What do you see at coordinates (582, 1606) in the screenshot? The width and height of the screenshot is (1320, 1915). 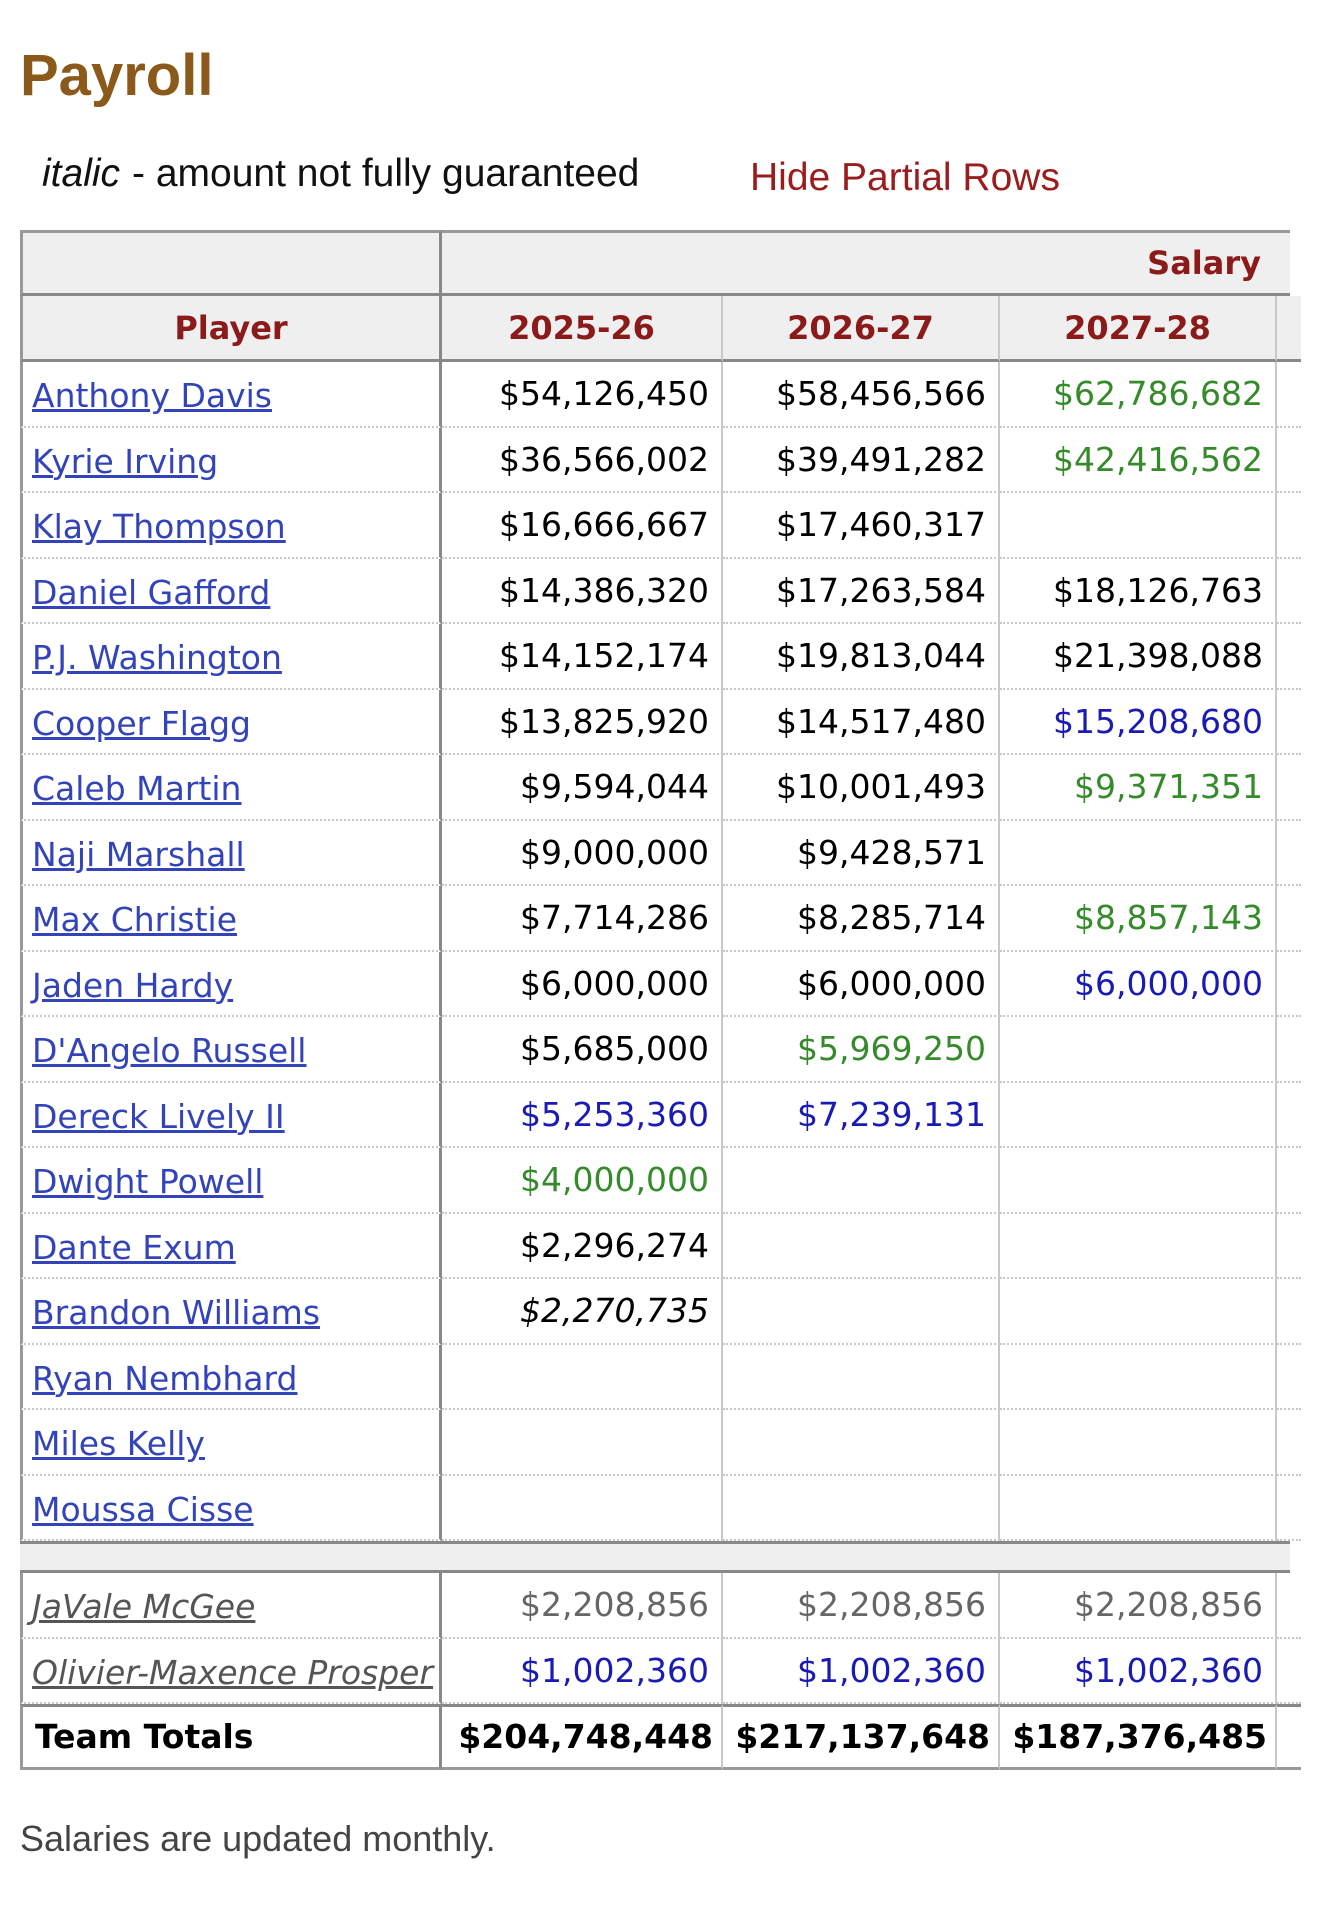 I see `salary-cell: $2,208,856` at bounding box center [582, 1606].